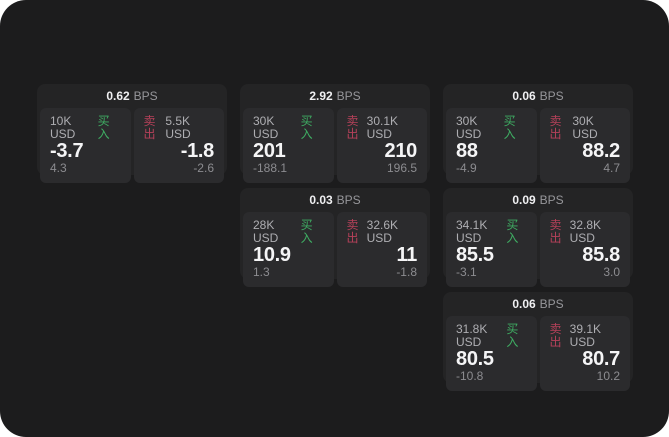 The height and width of the screenshot is (437, 669). I want to click on sell-amount: 30.1K USD, so click(382, 128).